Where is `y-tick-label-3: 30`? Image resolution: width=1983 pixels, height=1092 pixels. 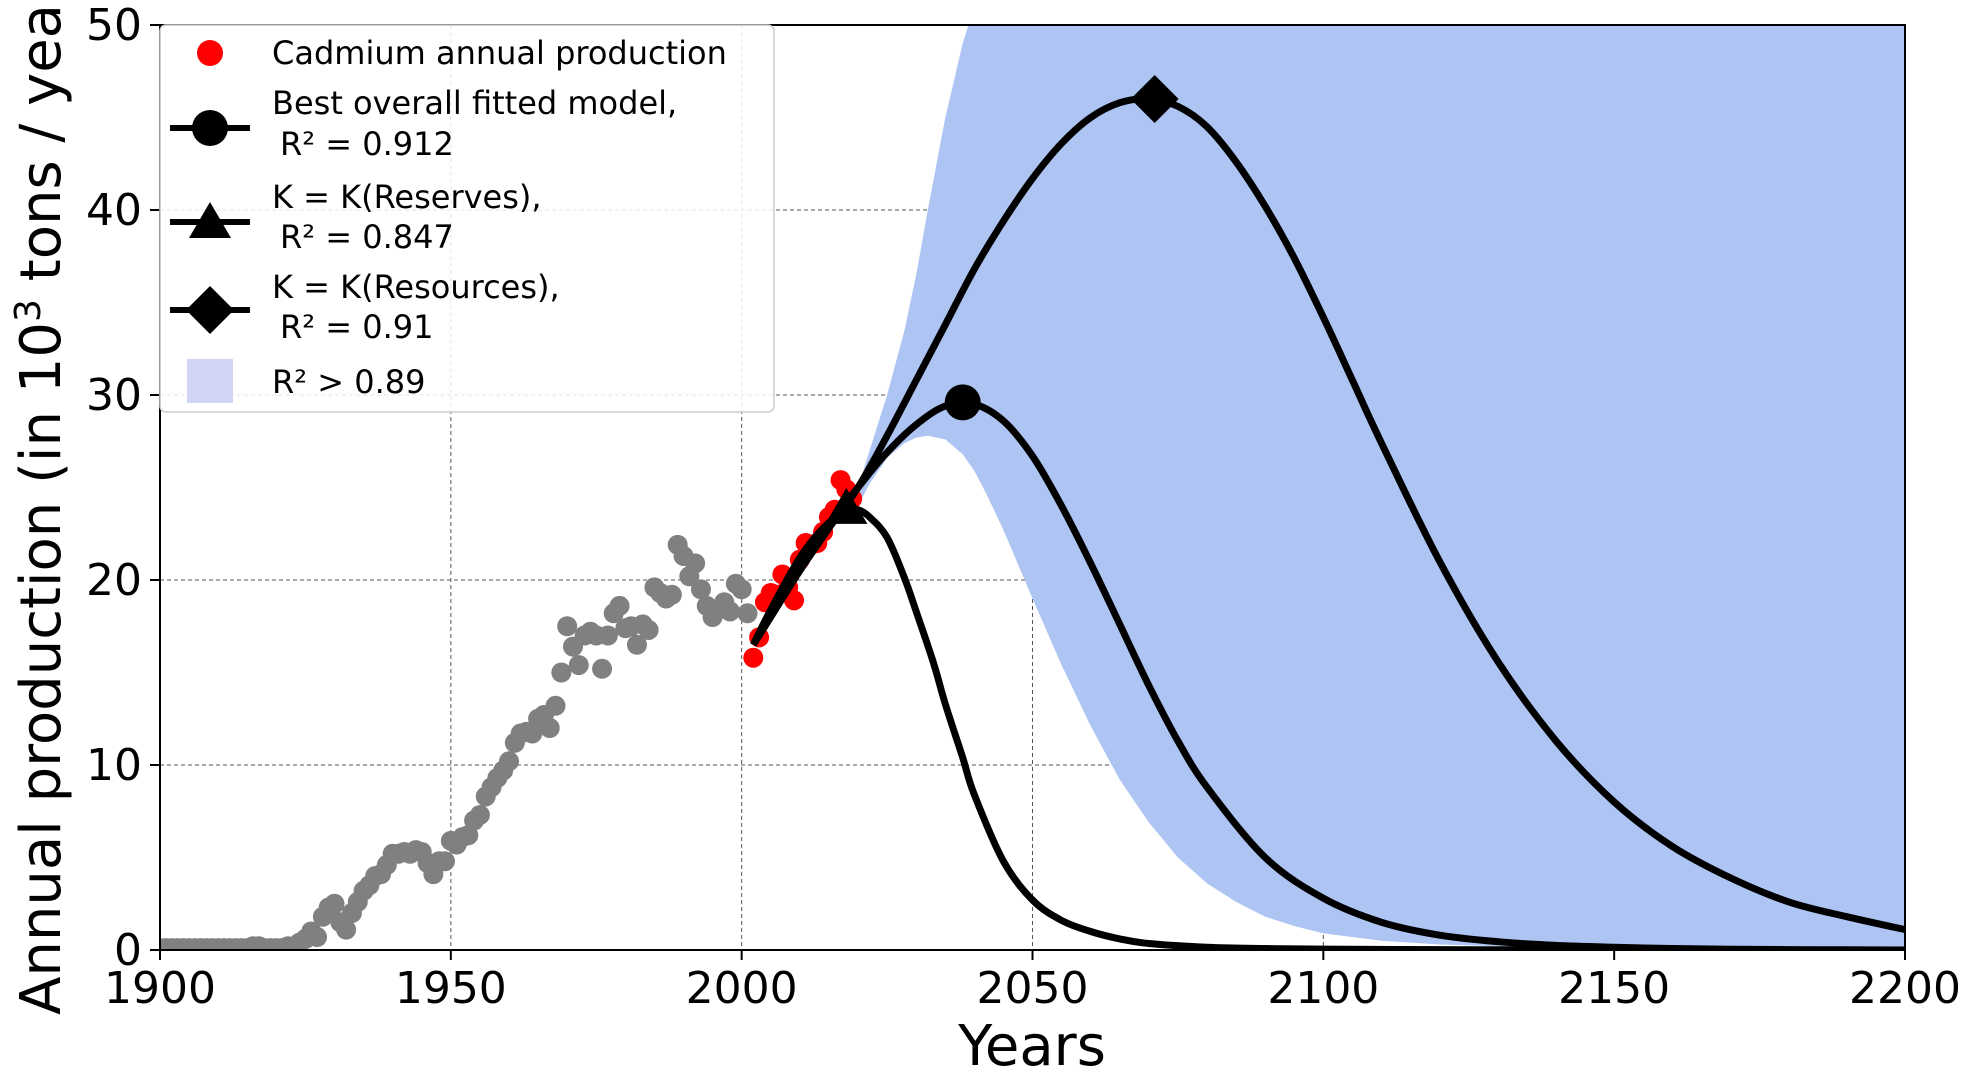
y-tick-label-3: 30 is located at coordinates (114, 395).